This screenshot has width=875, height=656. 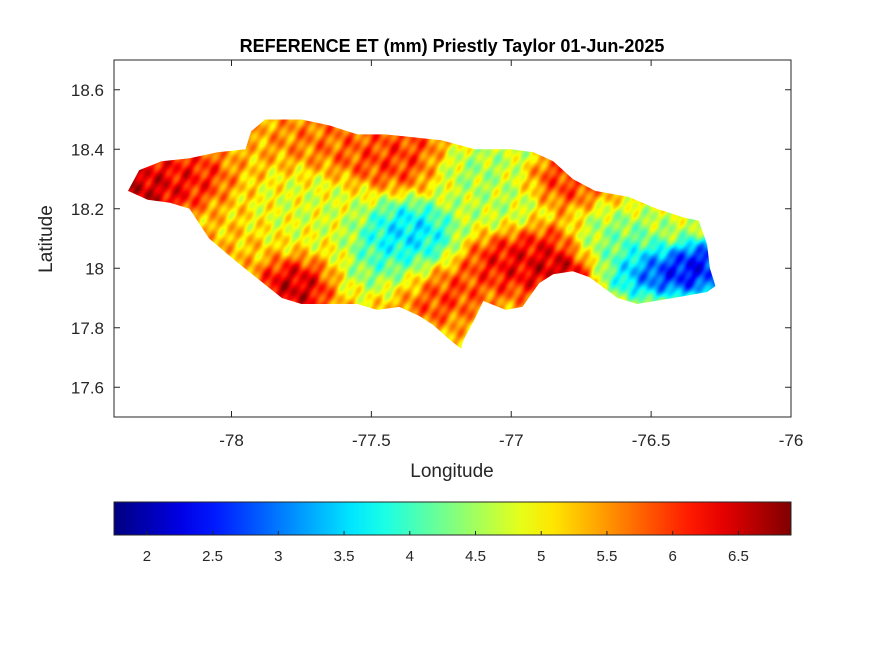 What do you see at coordinates (87, 90) in the screenshot?
I see `y-tick-label: 18.6` at bounding box center [87, 90].